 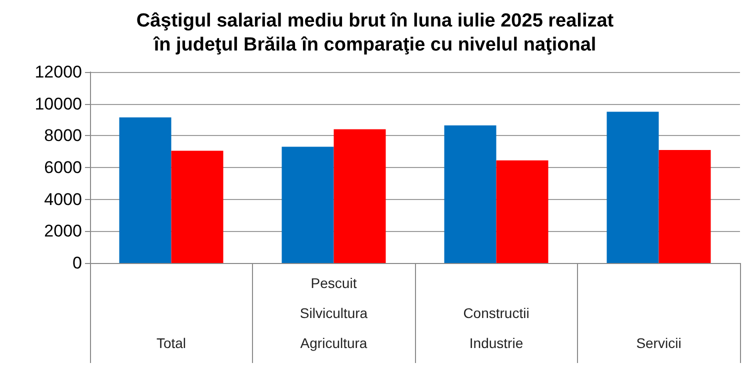 I want to click on x-tick-label: Total, so click(x=171, y=343).